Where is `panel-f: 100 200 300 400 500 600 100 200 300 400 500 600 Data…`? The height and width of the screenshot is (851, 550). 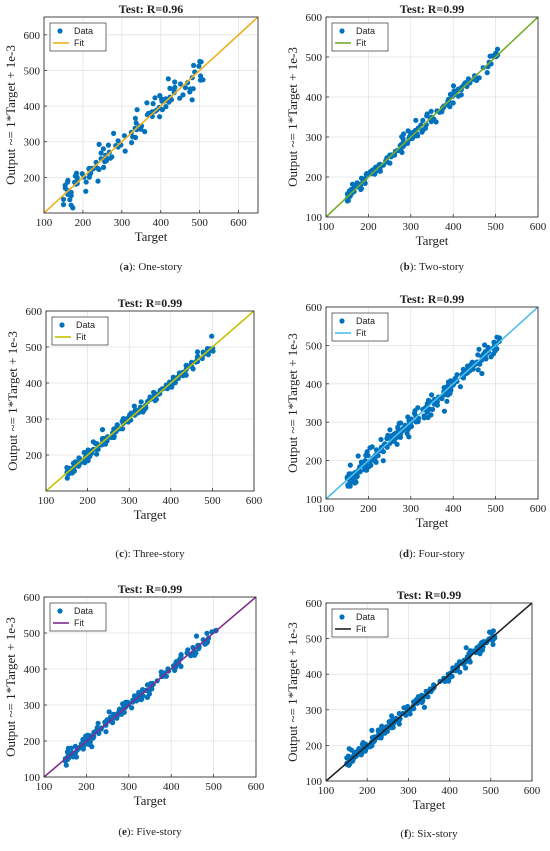 panel-f: 100 200 300 400 500 600 100 200 300 400 500 600 Data… is located at coordinates (413, 714).